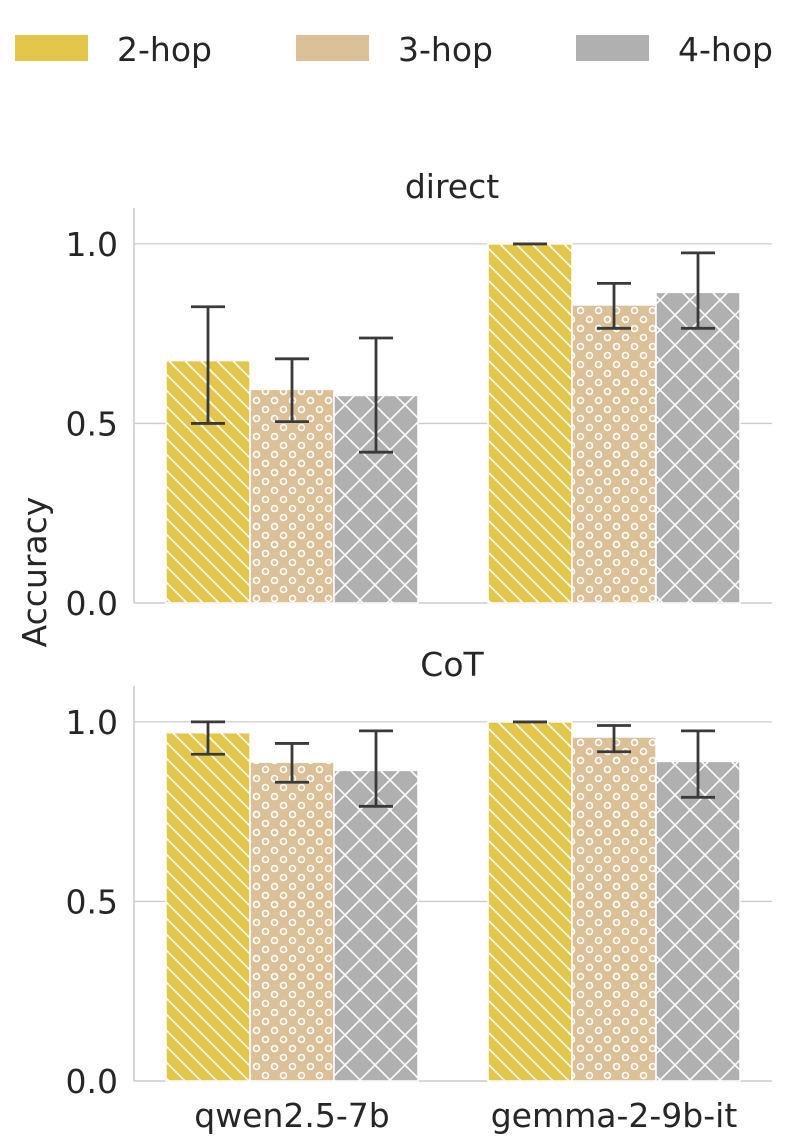 The image size is (798, 1141). I want to click on error-bar-cot-3-hop-qwen2.5-7b, so click(292, 763).